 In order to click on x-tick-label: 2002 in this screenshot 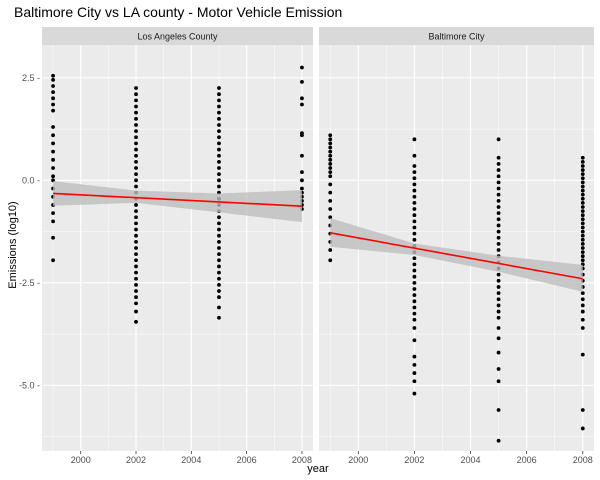, I will do `click(136, 460)`.